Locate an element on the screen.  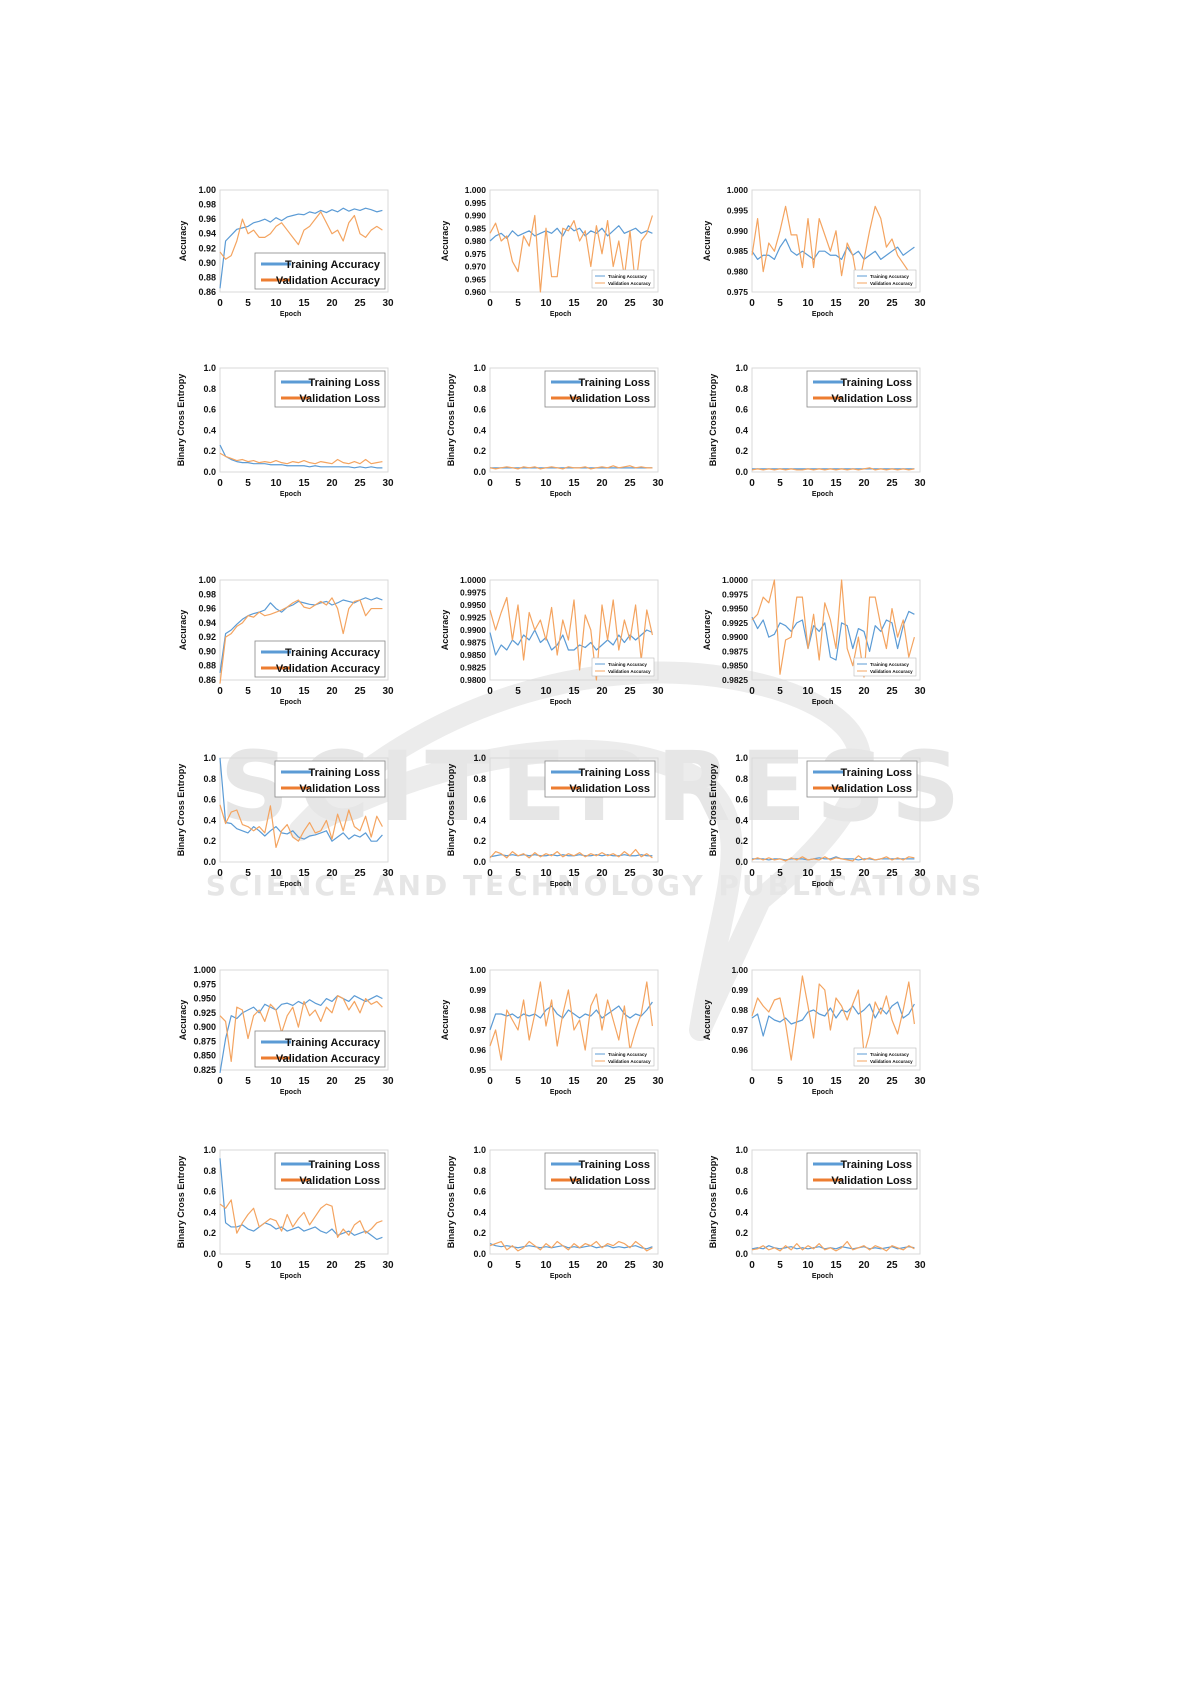
y-tick-label: 0.9925 is located at coordinates (473, 618).